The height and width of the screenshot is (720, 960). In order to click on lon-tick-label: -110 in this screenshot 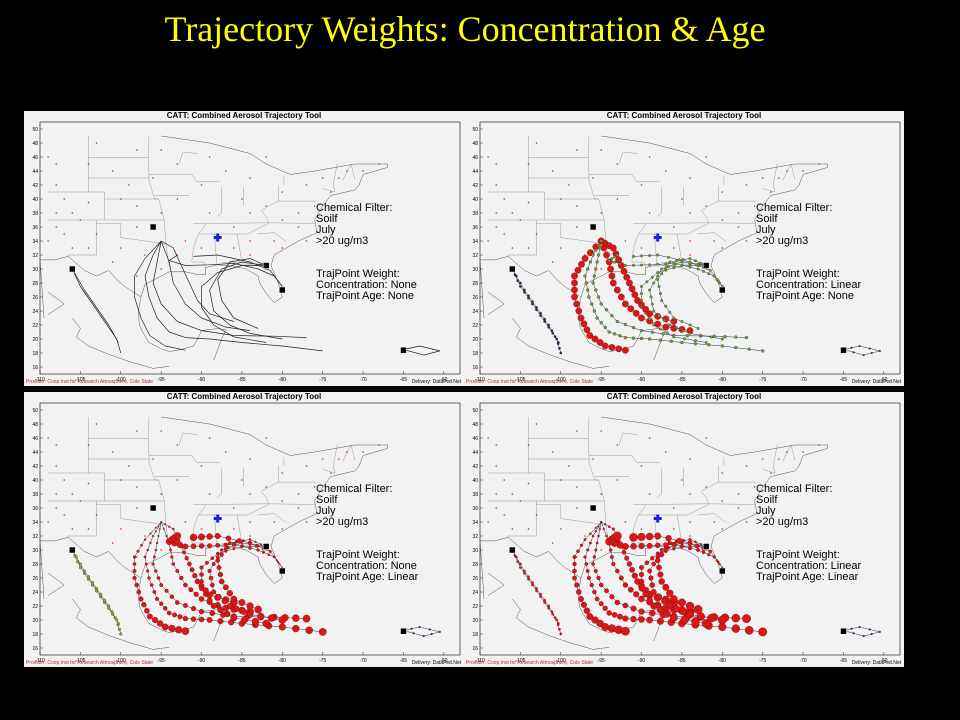, I will do `click(40, 380)`.